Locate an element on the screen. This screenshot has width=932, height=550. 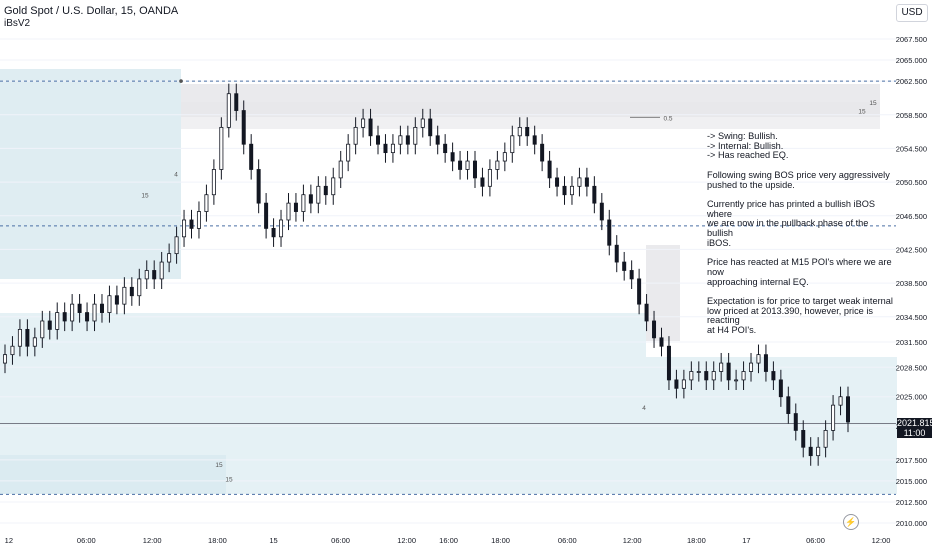
last-price-value: 2021.815 is located at coordinates (914, 423).